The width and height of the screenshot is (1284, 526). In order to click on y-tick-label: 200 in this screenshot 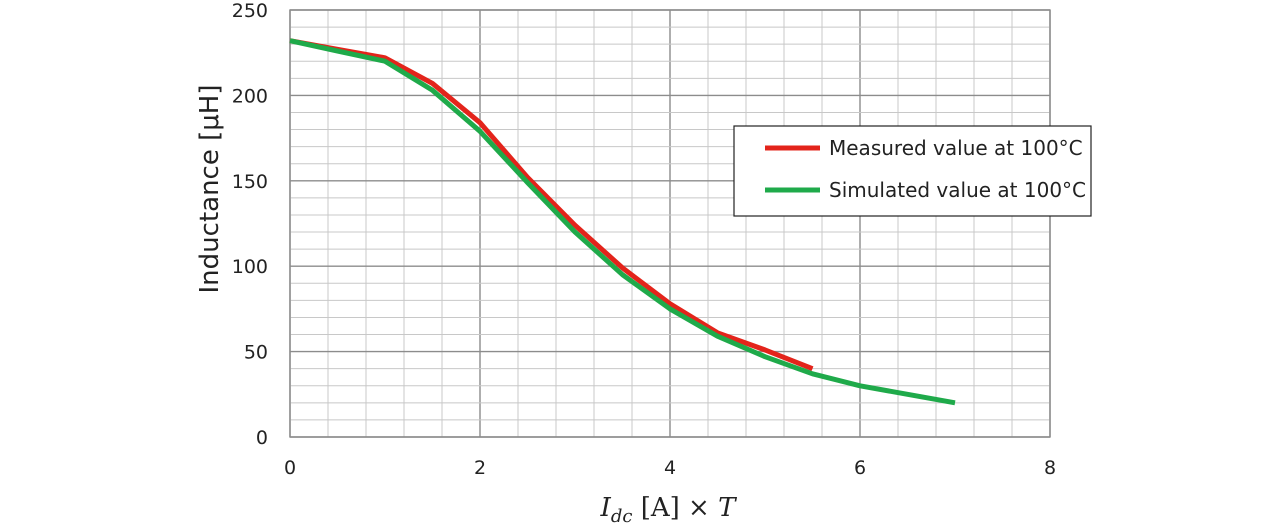, I will do `click(250, 96)`.